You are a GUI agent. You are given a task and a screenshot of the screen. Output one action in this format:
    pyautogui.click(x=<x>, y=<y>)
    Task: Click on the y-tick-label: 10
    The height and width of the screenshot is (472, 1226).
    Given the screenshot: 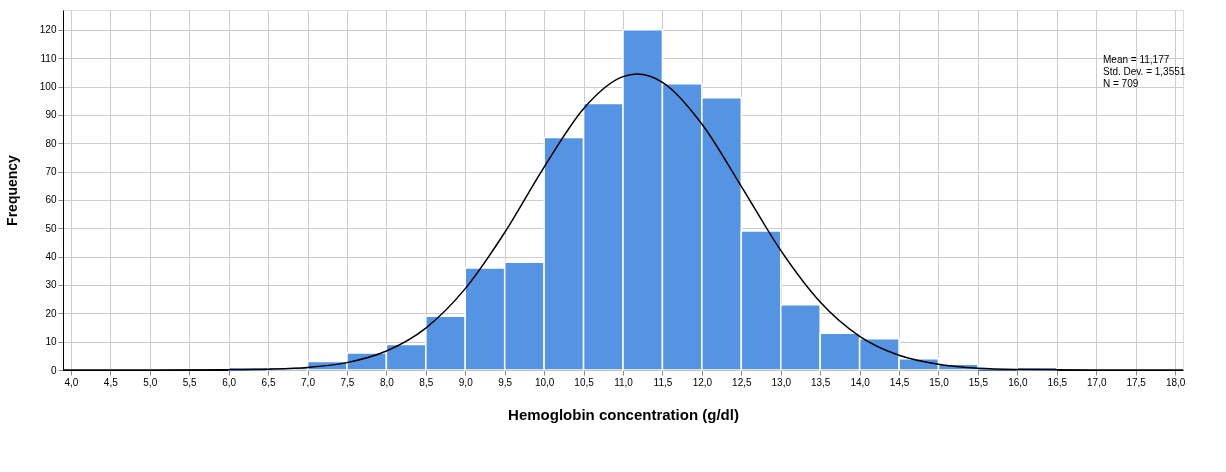 What is the action you would take?
    pyautogui.click(x=51, y=342)
    